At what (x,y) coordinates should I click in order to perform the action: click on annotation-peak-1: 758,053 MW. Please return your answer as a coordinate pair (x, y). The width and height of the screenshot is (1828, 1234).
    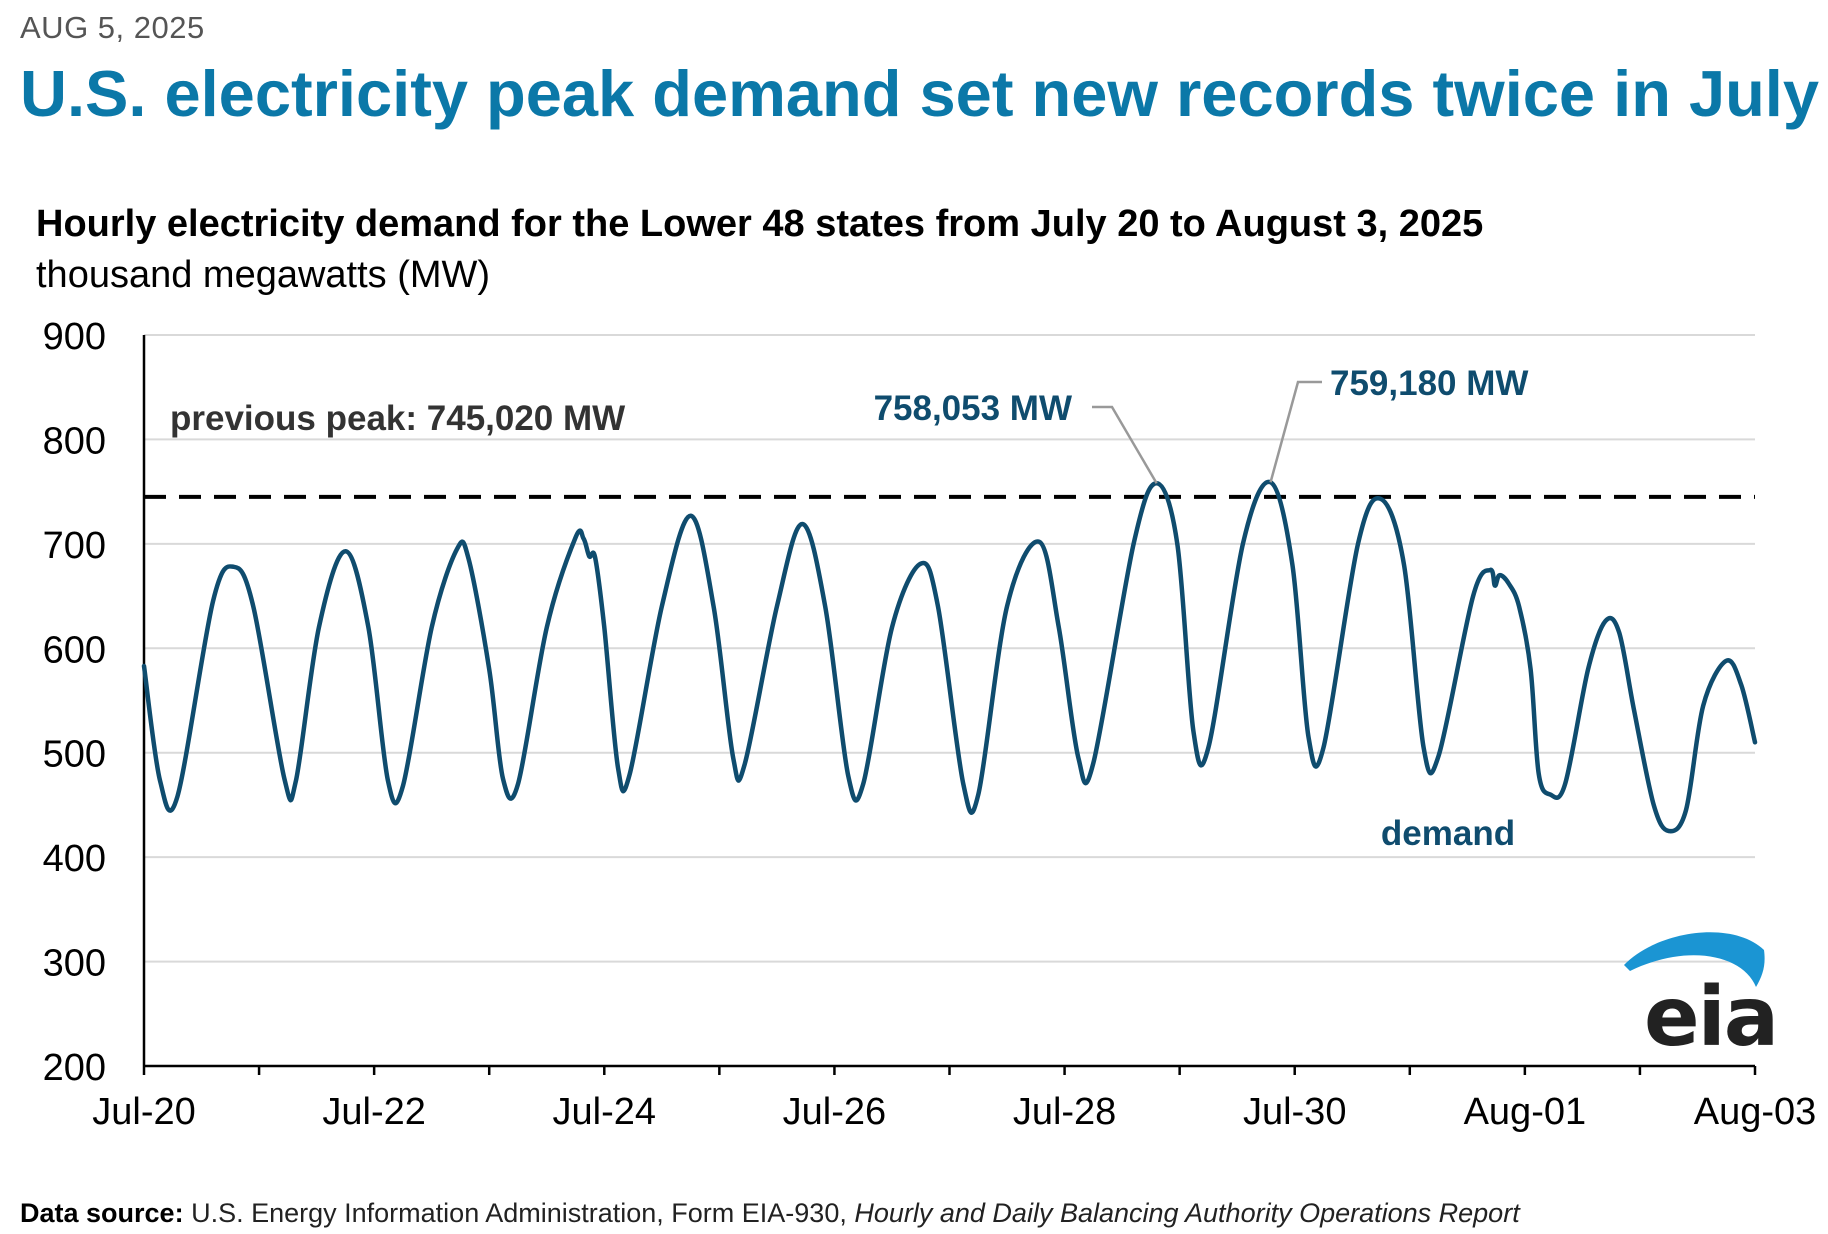
    Looking at the image, I should click on (973, 408).